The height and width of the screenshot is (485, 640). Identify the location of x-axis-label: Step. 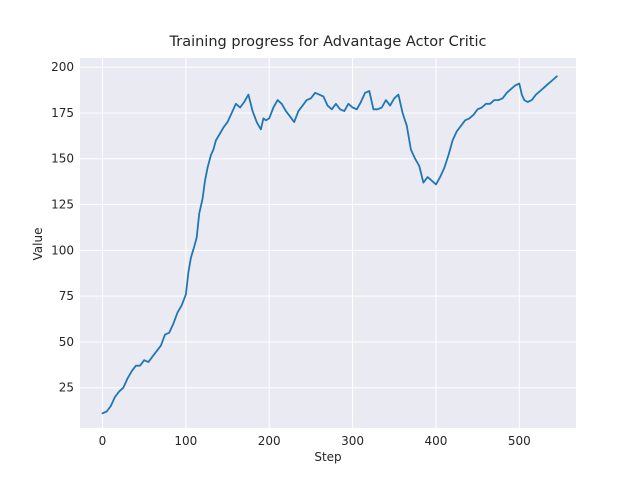
(328, 457).